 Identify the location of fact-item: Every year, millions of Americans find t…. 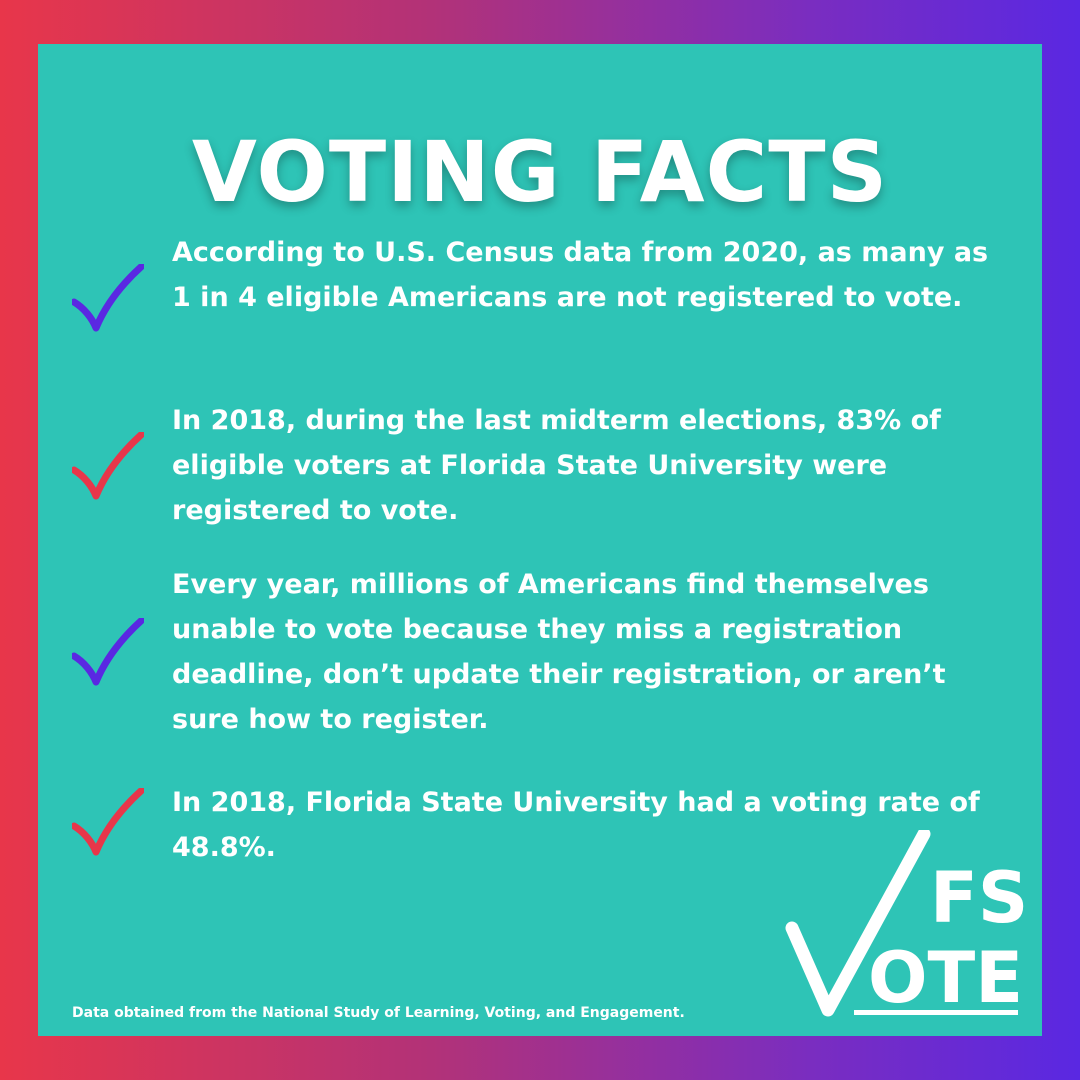
(559, 652).